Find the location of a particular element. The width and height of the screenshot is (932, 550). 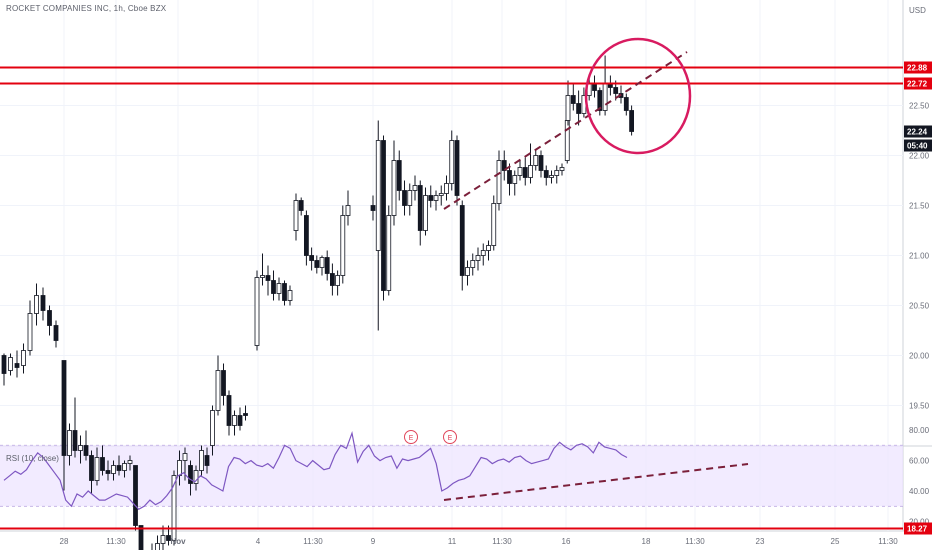

price-tag-label: 18.27 is located at coordinates (917, 529).